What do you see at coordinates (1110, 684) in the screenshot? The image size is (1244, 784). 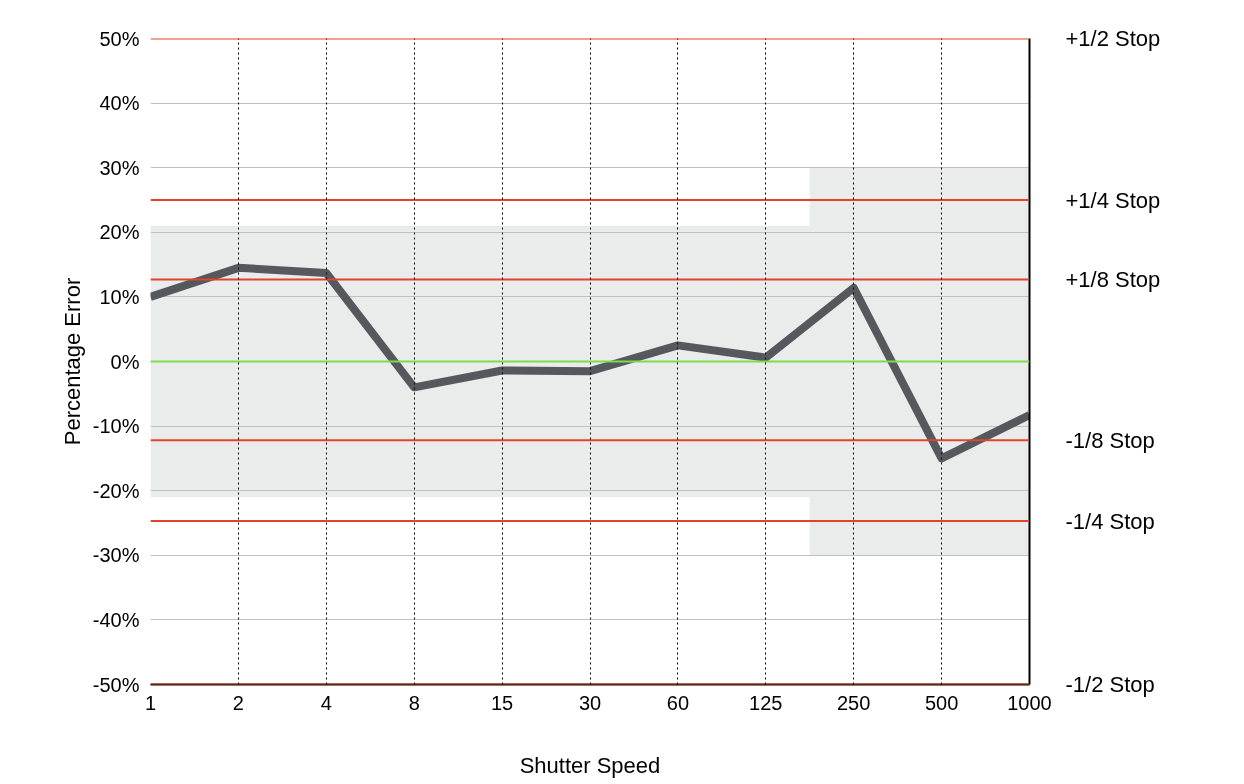 I see `ref-line-label: -1/2 Stop` at bounding box center [1110, 684].